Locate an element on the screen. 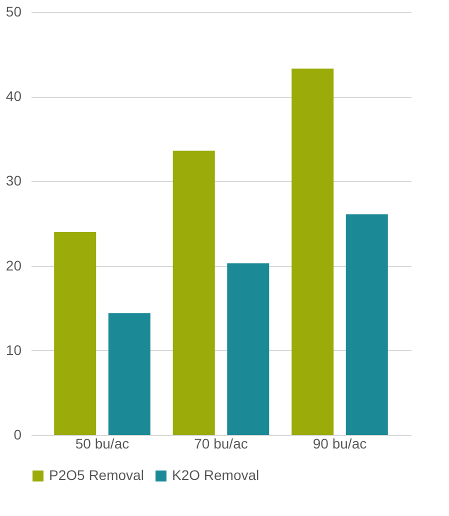  y-tick-label: 30 is located at coordinates (14, 180).